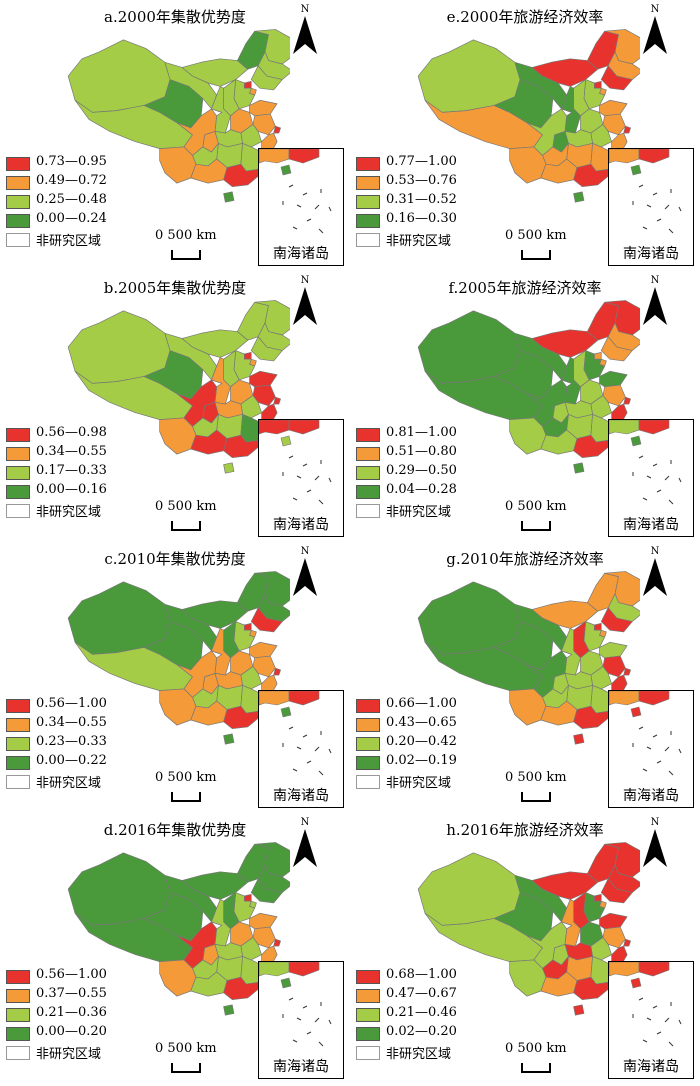 The image size is (700, 1086). I want to click on legend-label: 0.47—0.67, so click(421, 993).